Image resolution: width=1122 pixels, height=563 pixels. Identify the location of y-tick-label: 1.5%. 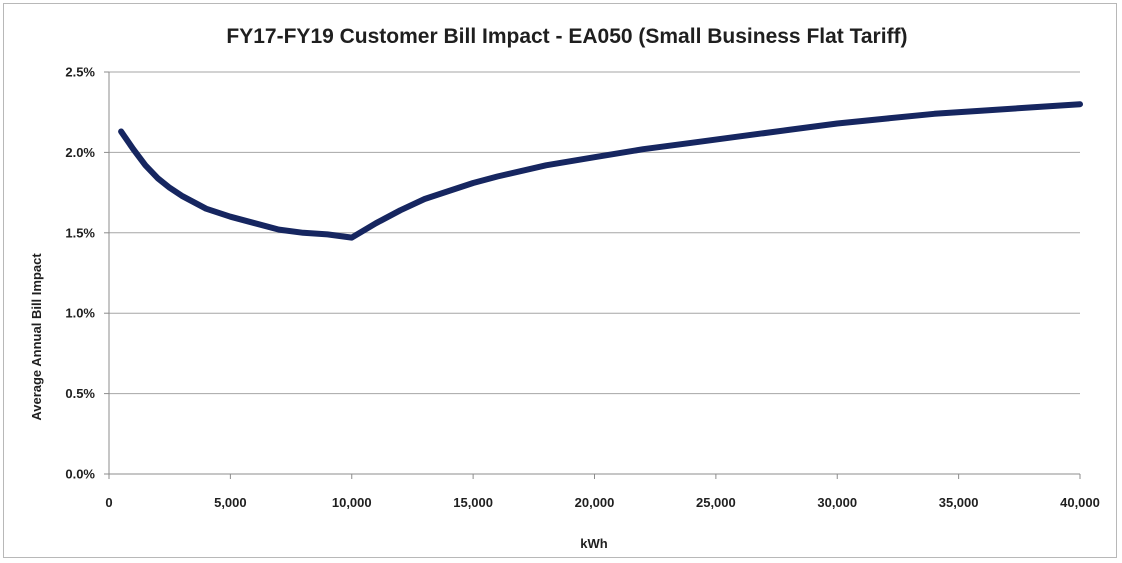
(80, 232).